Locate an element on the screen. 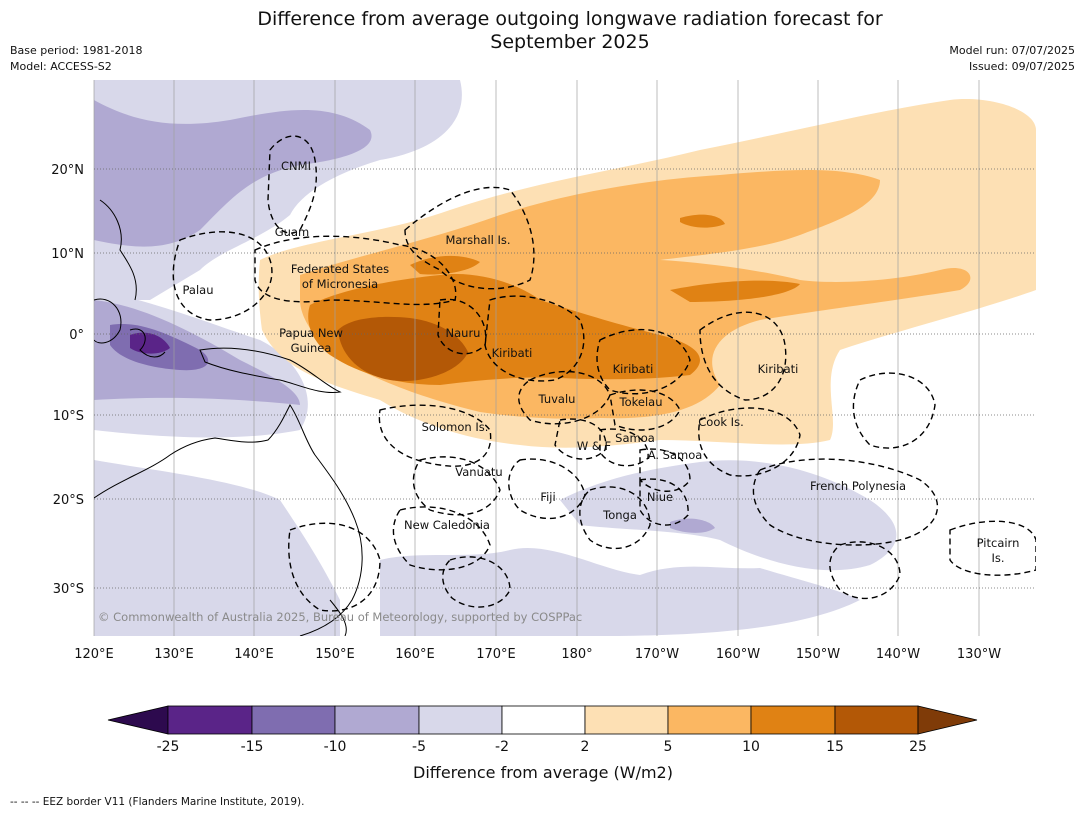 The width and height of the screenshot is (1085, 816). lon-label: 130°E is located at coordinates (174, 654).